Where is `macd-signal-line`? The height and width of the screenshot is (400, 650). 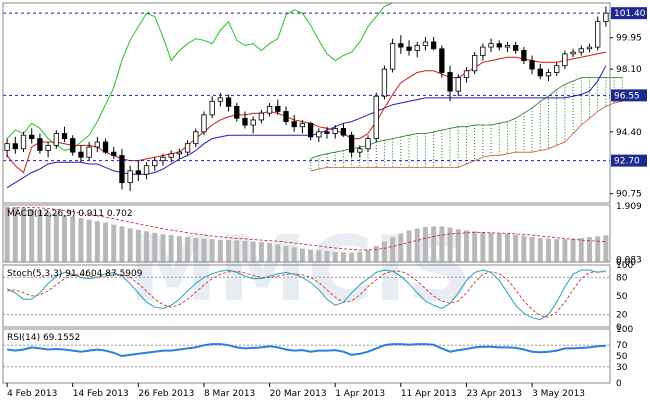 macd-signal-line is located at coordinates (306, 229).